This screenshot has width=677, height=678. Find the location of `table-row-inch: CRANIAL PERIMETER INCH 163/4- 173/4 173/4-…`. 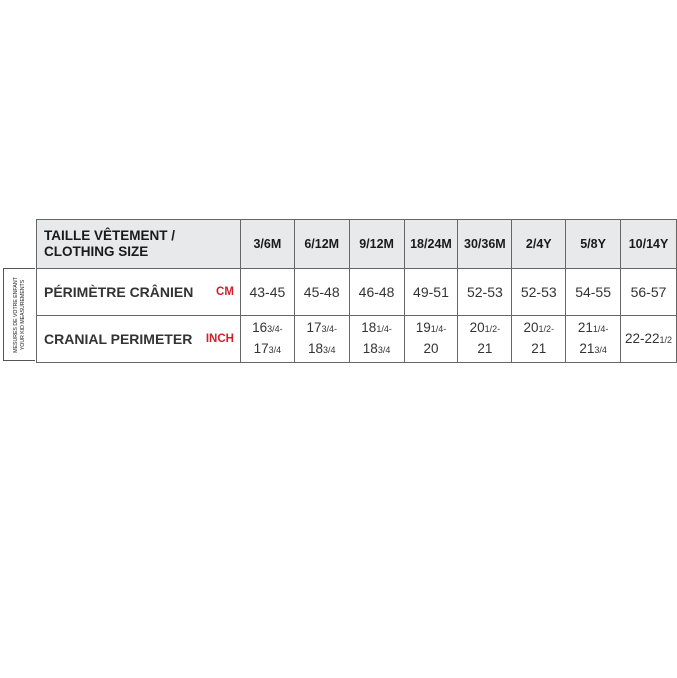

table-row-inch: CRANIAL PERIMETER INCH 163/4- 173/4 173/4-… is located at coordinates (356, 339).